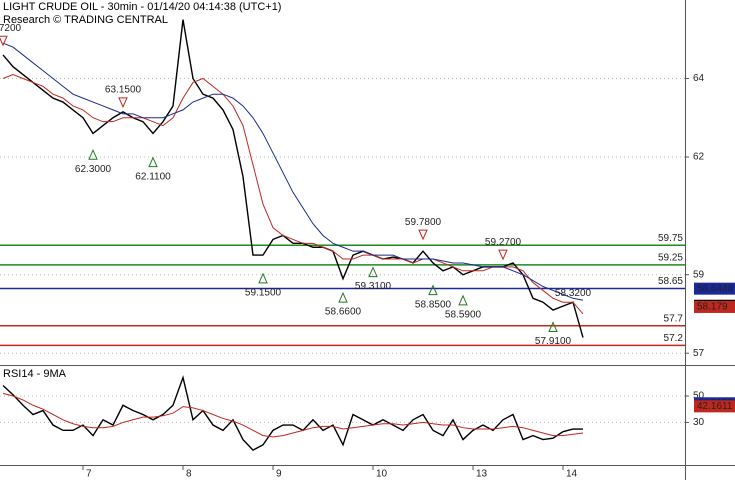 The height and width of the screenshot is (480, 735). Describe the element at coordinates (93, 169) in the screenshot. I see `annotation-label: 62.3000` at that location.